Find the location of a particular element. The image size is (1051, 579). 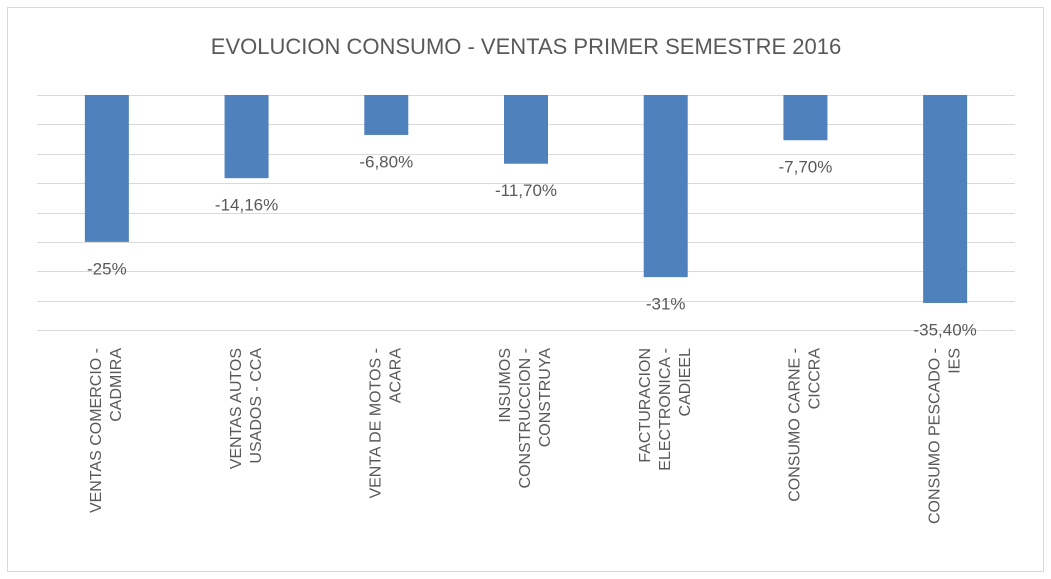

data-label: -7,70% is located at coordinates (805, 167).